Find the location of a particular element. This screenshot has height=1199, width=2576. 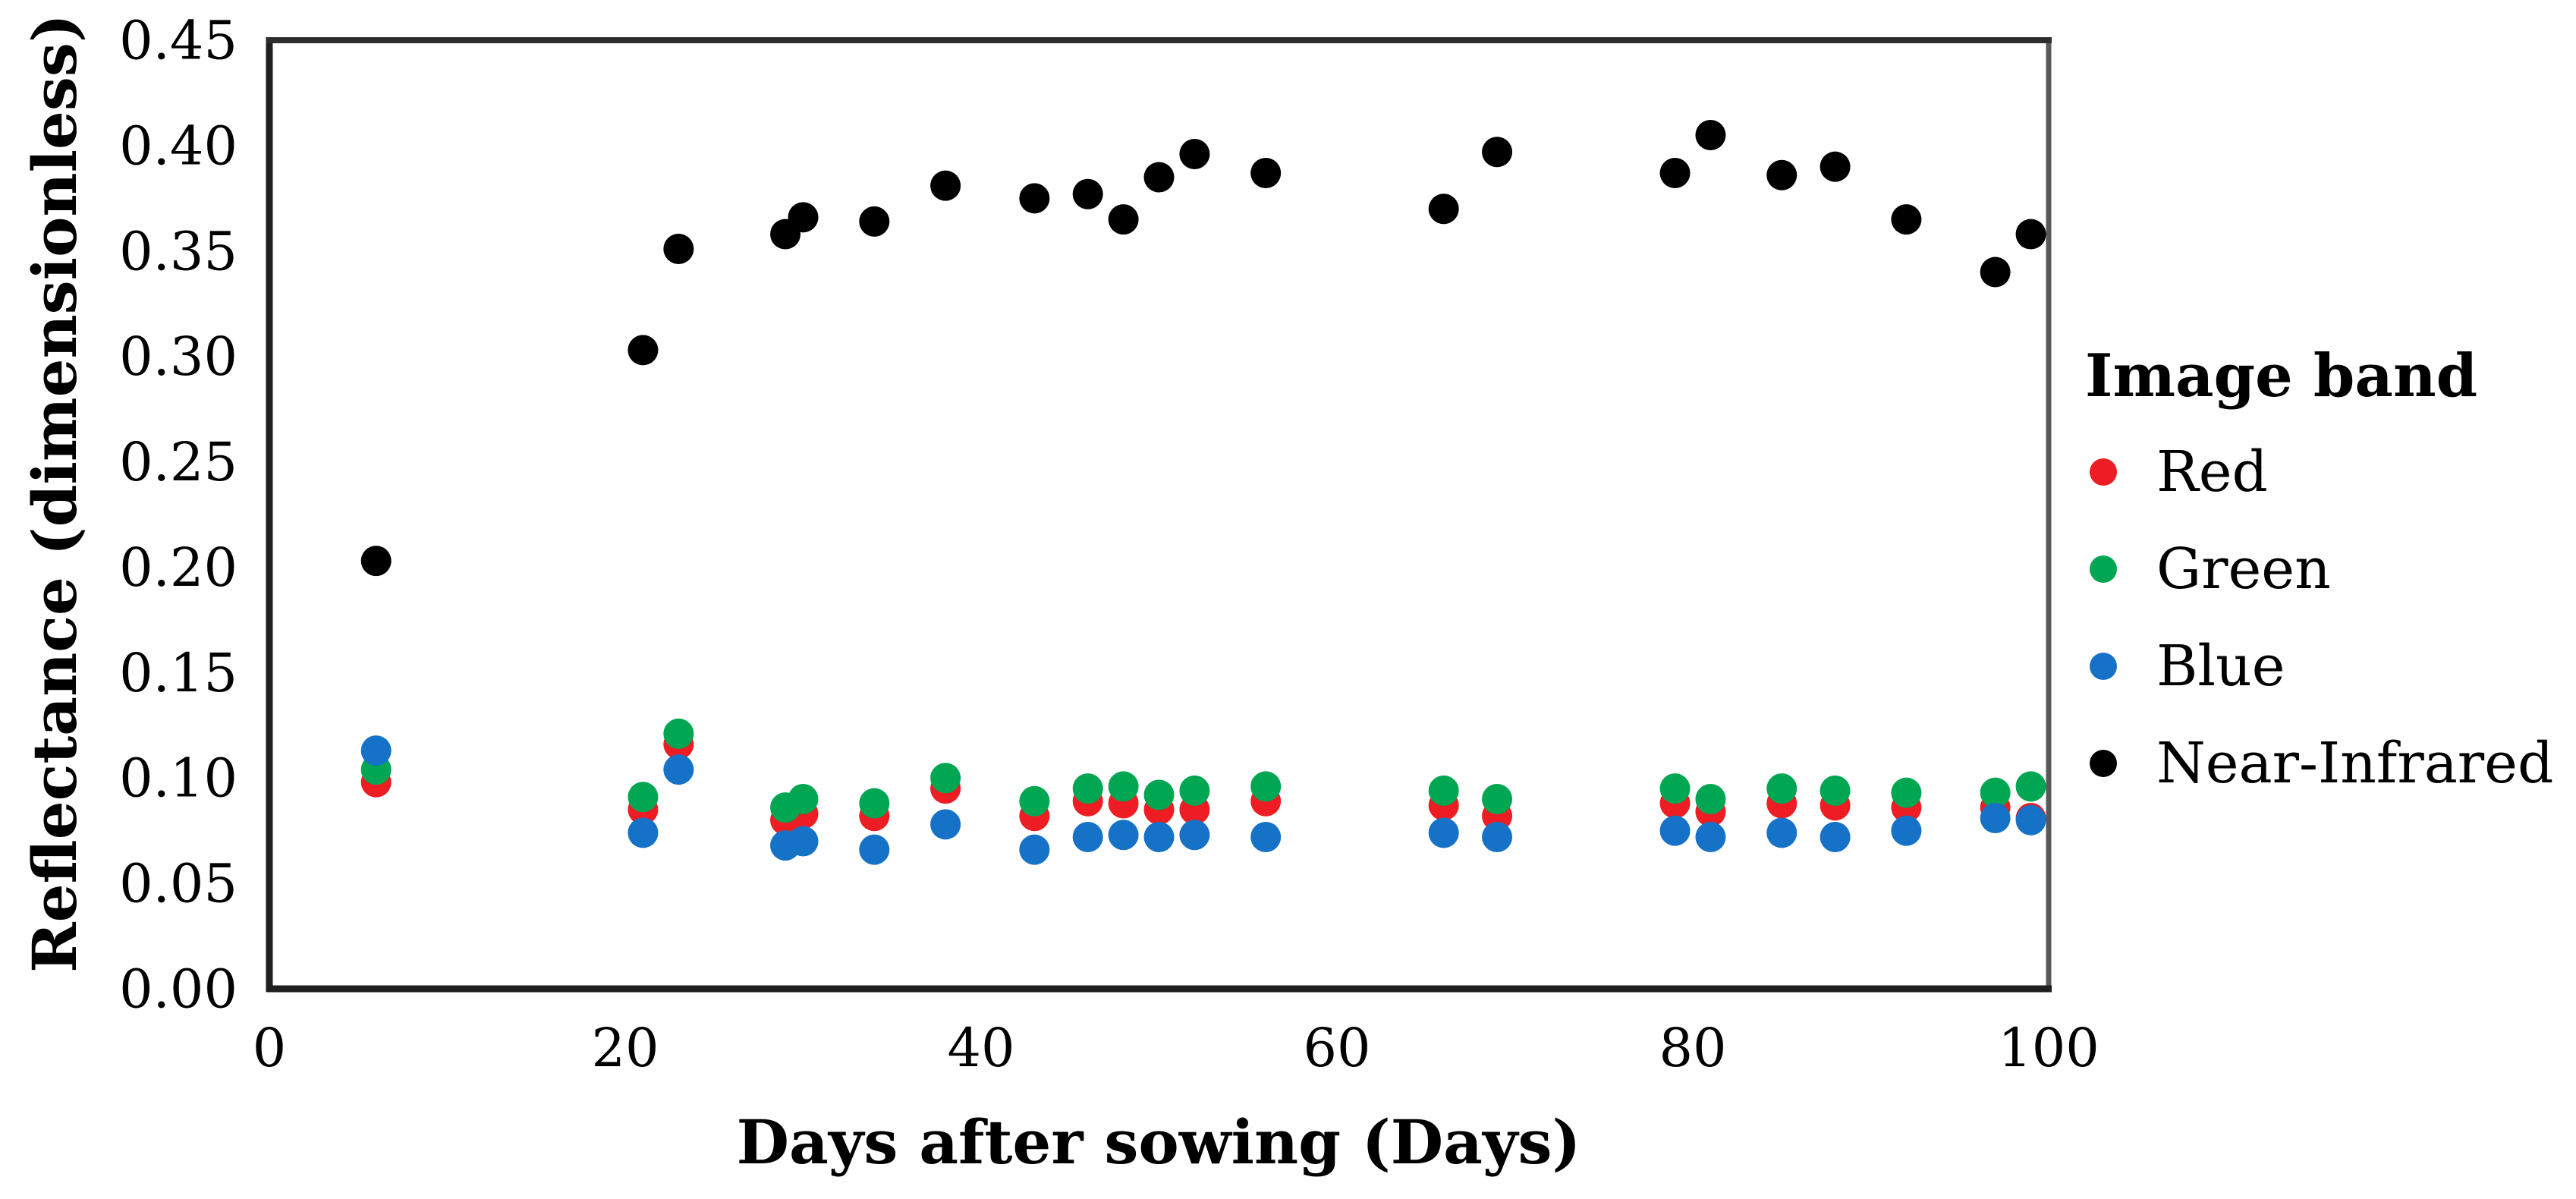

legend-item-blue: Blue is located at coordinates (2319, 666).